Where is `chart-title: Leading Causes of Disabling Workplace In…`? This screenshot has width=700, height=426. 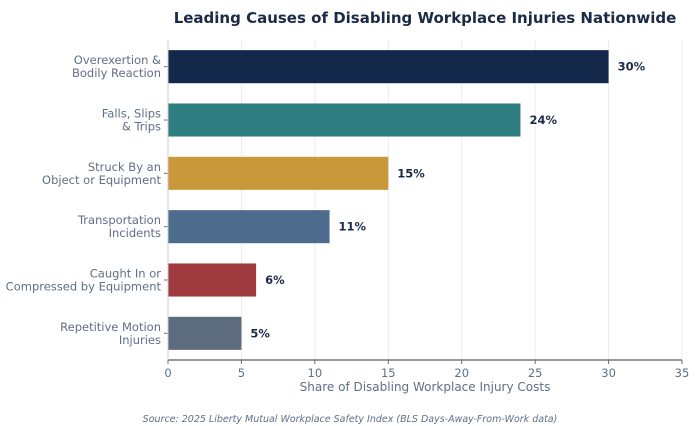
chart-title: Leading Causes of Disabling Workplace In… is located at coordinates (425, 18).